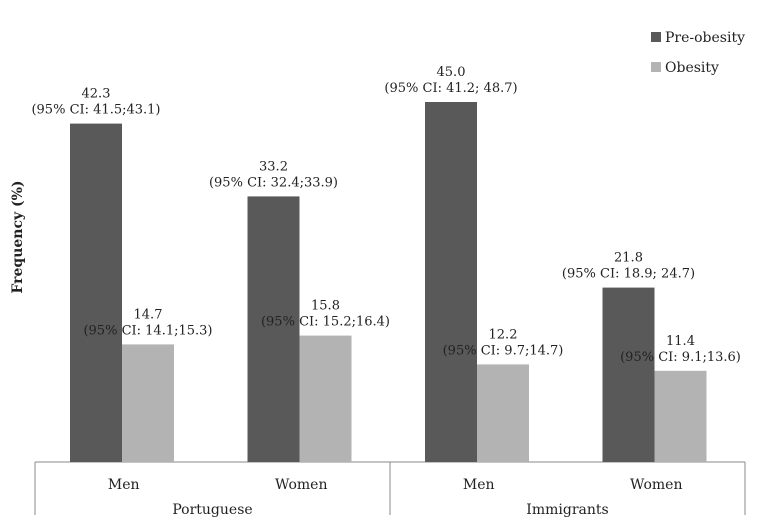  I want to click on ci-label: (95% CI: 9.1;13.6), so click(680, 357).